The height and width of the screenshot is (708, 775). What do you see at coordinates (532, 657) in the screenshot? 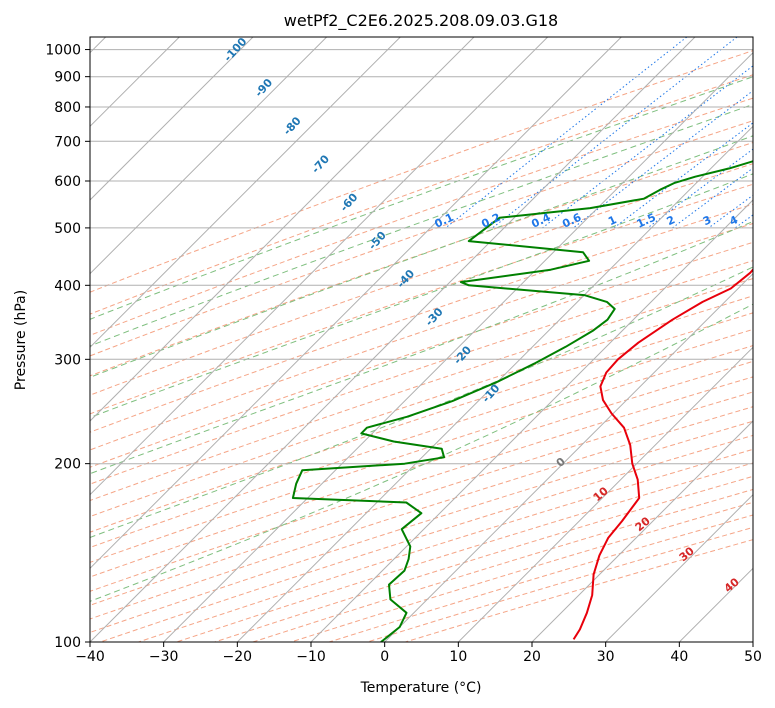
I see `x-tick-label: 20` at bounding box center [532, 657].